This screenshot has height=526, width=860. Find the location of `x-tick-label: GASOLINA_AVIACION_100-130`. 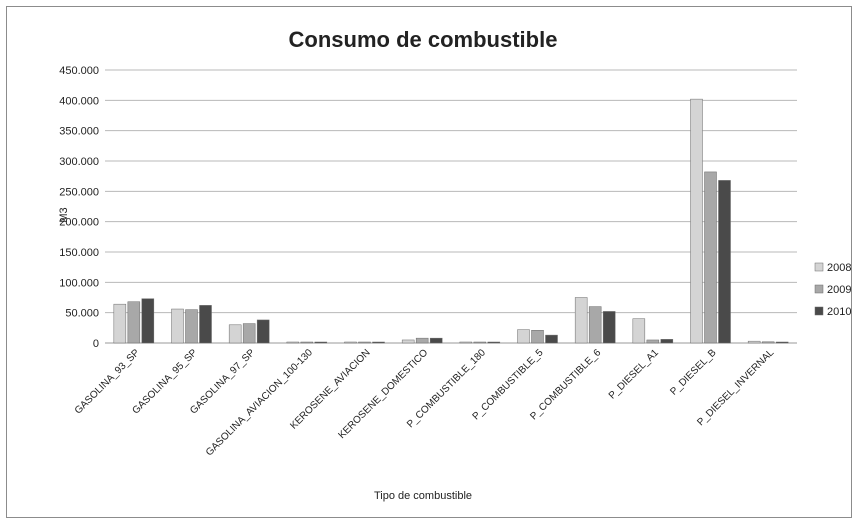

x-tick-label: GASOLINA_AVIACION_100-130 is located at coordinates (259, 402).